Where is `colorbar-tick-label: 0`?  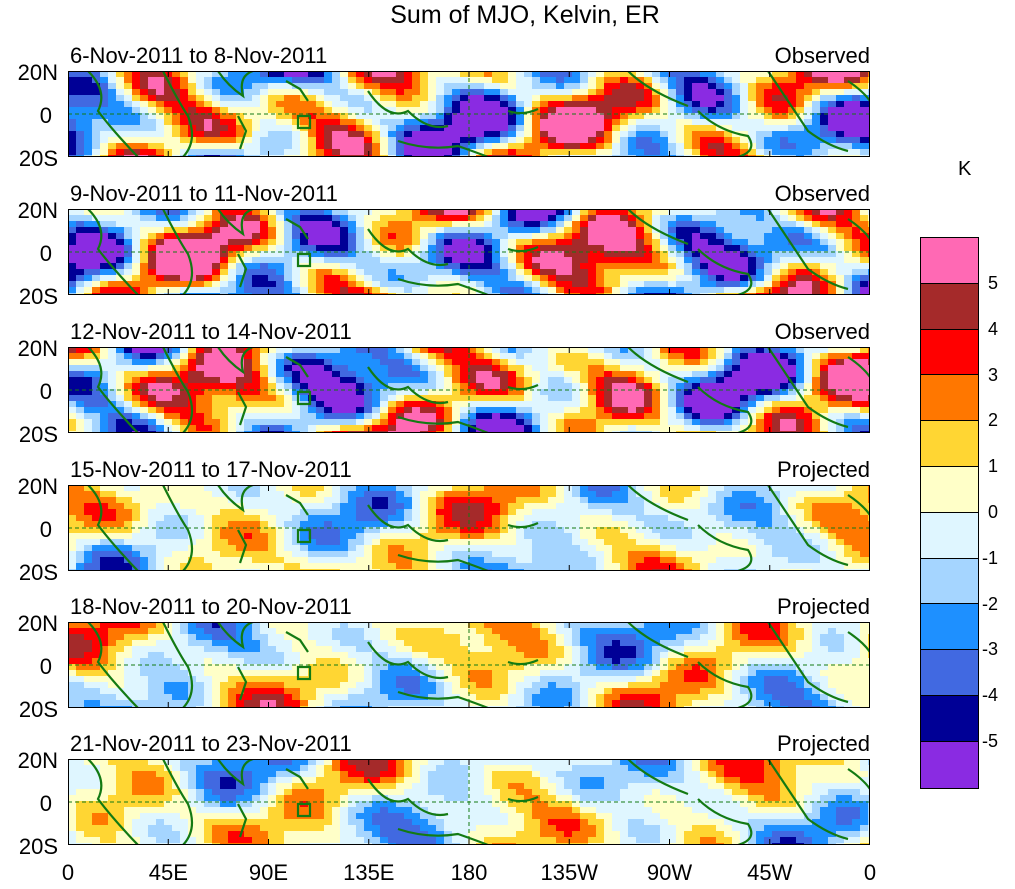 colorbar-tick-label: 0 is located at coordinates (993, 512).